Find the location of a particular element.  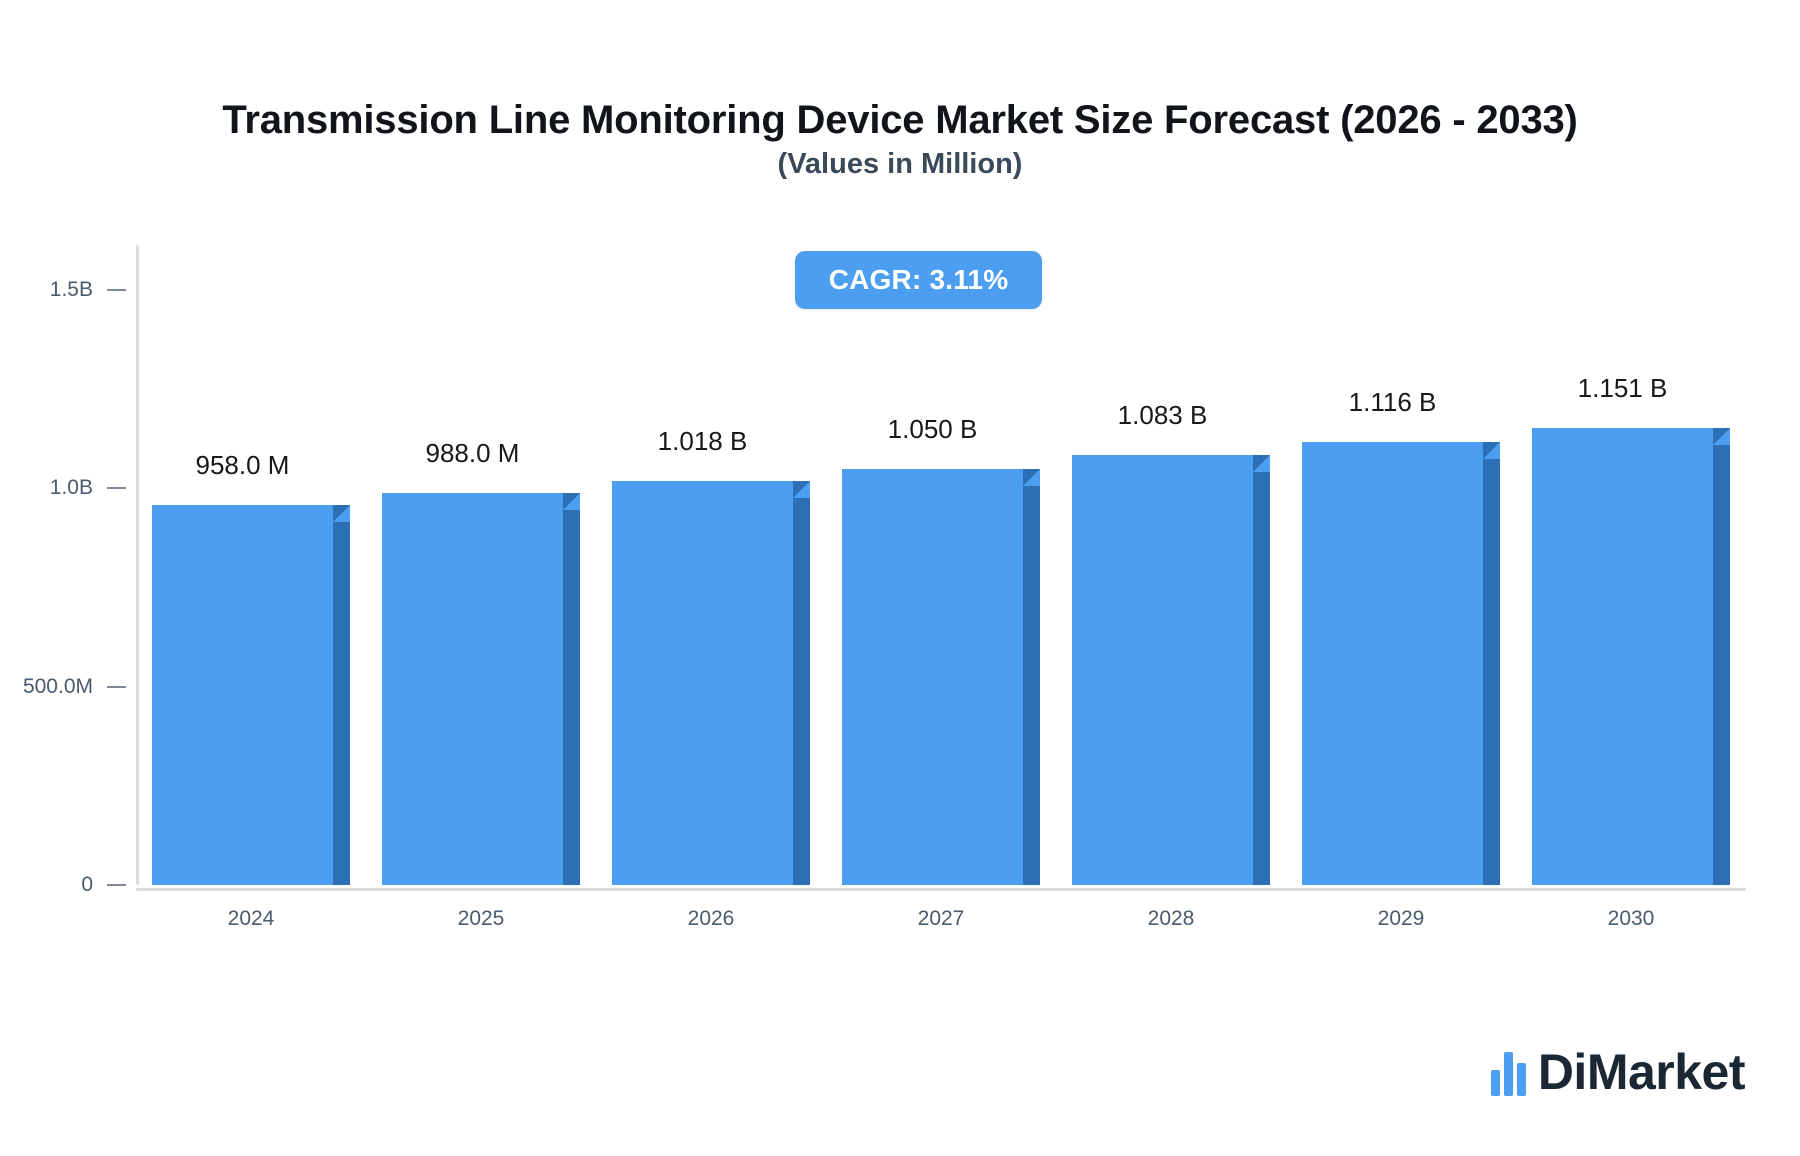

y-axis-tick-label: 0 is located at coordinates (87, 884).